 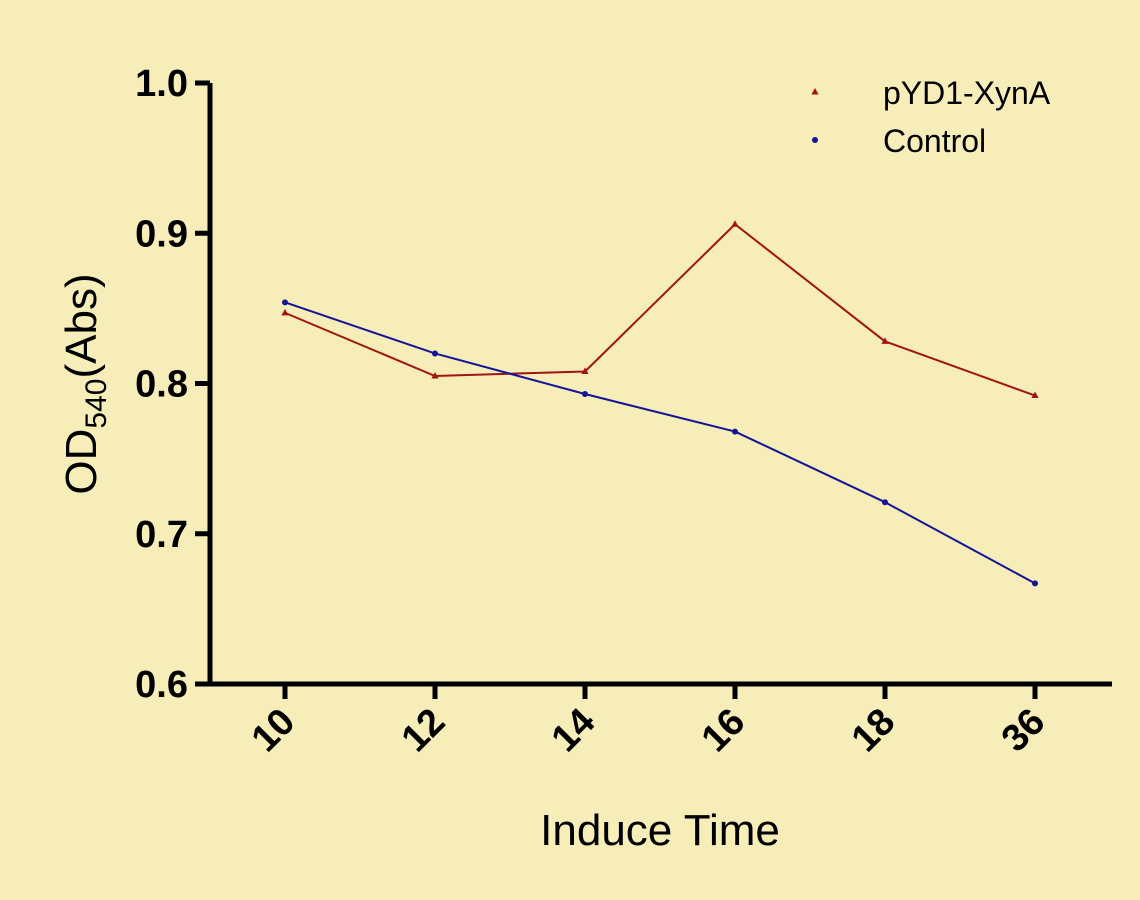 What do you see at coordinates (161, 385) in the screenshot?
I see `y-tick-label: 0.8` at bounding box center [161, 385].